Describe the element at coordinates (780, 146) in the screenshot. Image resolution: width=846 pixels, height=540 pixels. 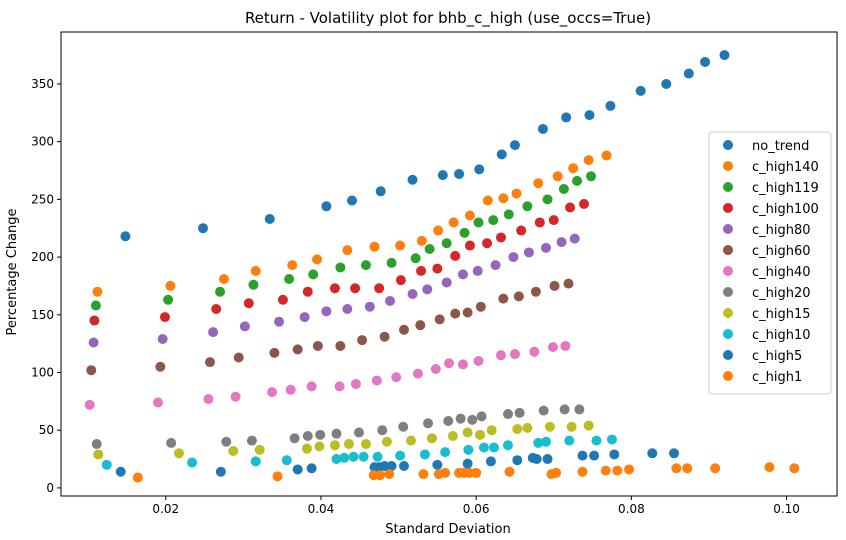
I see `legend-label: no_trend` at that location.